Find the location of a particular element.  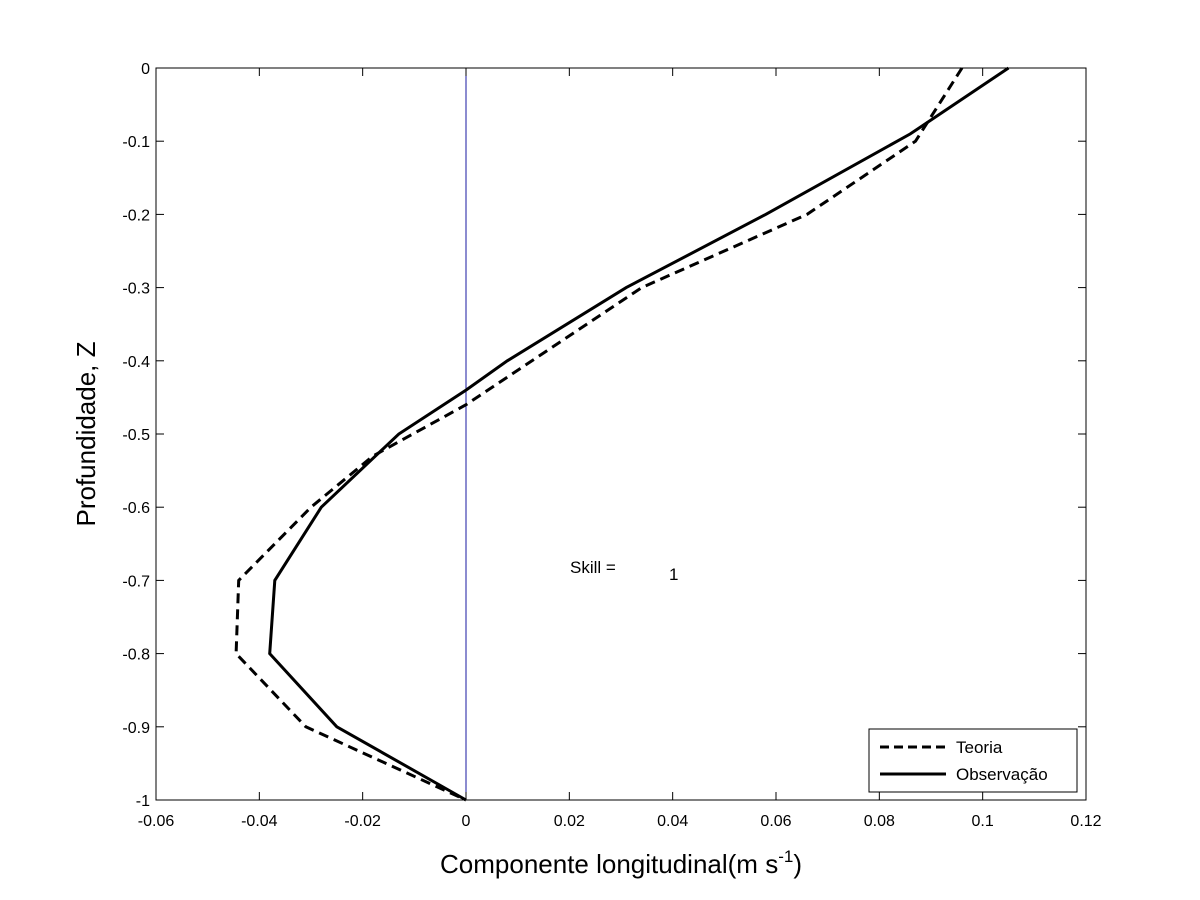

y-tick-label: -0.4 is located at coordinates (136, 362).